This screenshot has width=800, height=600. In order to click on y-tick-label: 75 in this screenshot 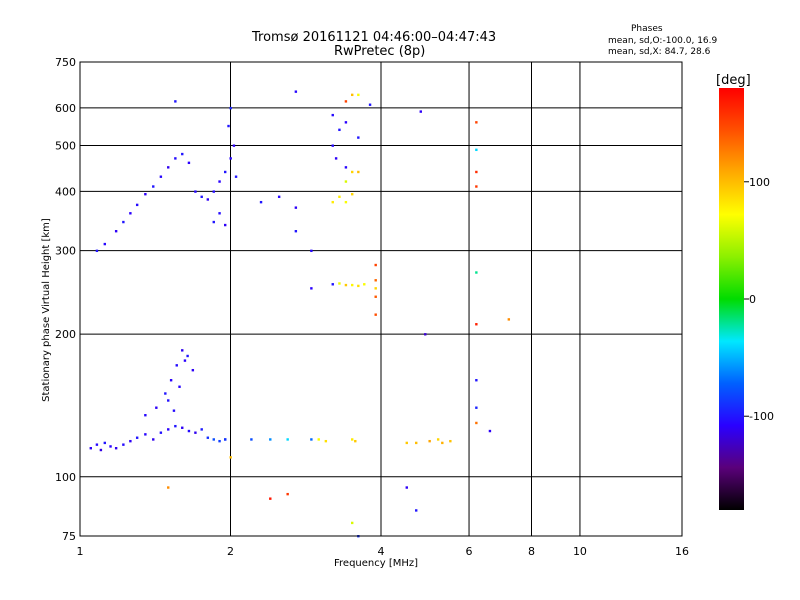, I will do `click(69, 536)`.